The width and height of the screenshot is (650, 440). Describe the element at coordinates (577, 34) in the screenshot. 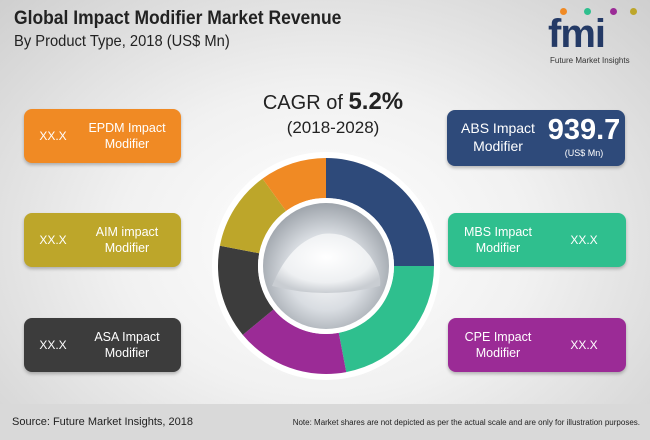

I see `logo-text: fmi` at that location.